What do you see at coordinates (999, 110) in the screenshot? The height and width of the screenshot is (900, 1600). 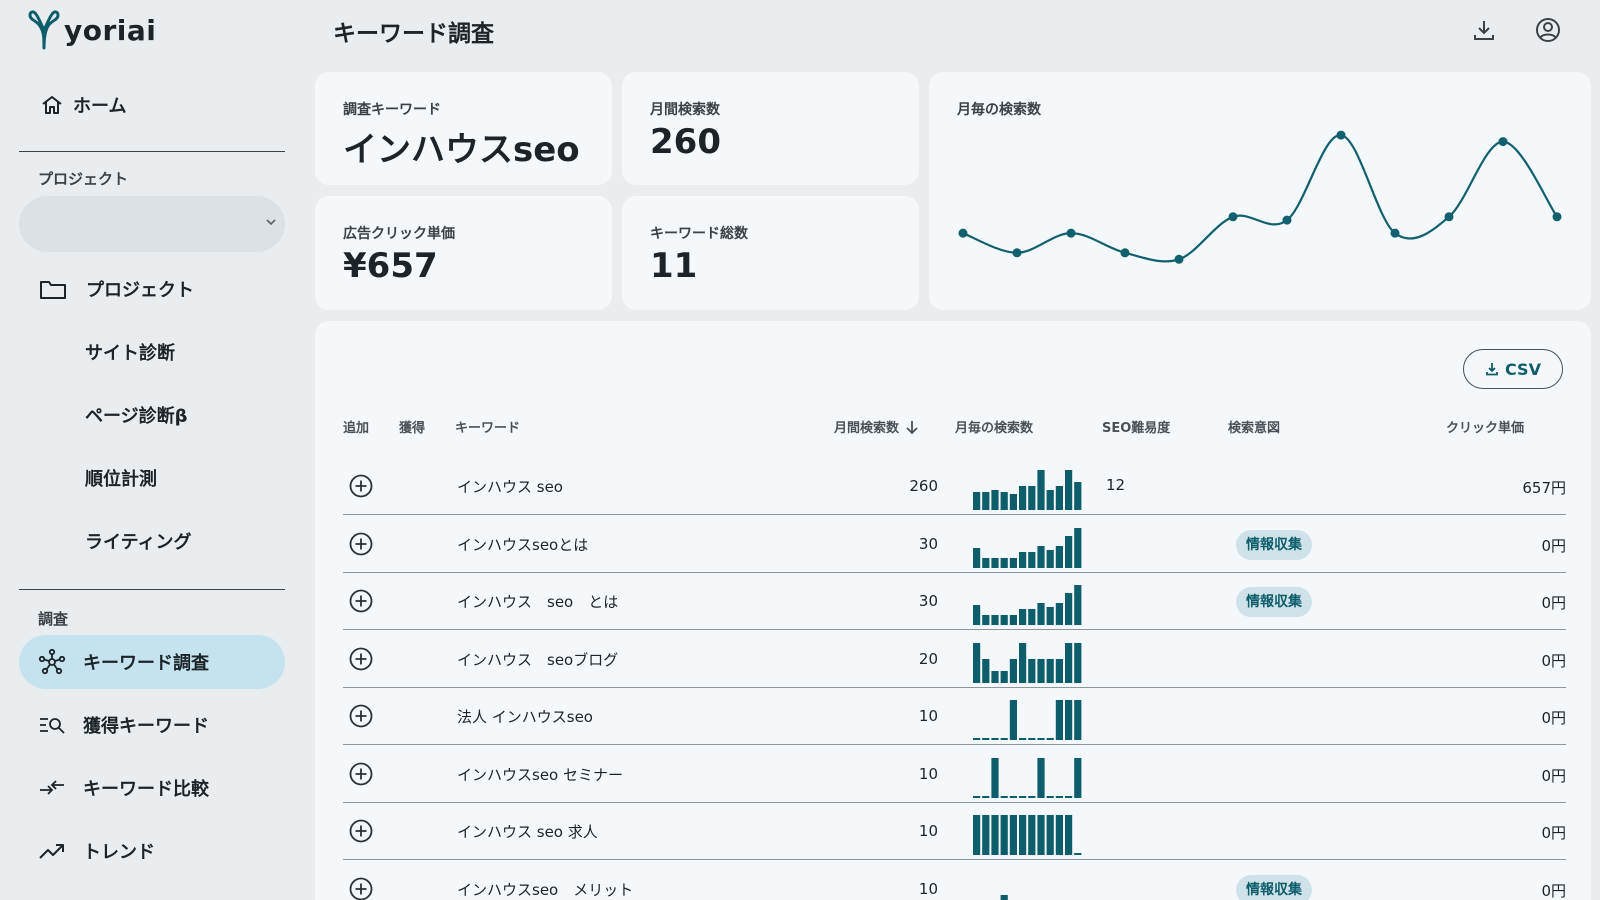 I see `chart-title: 月毎の検索数` at bounding box center [999, 110].